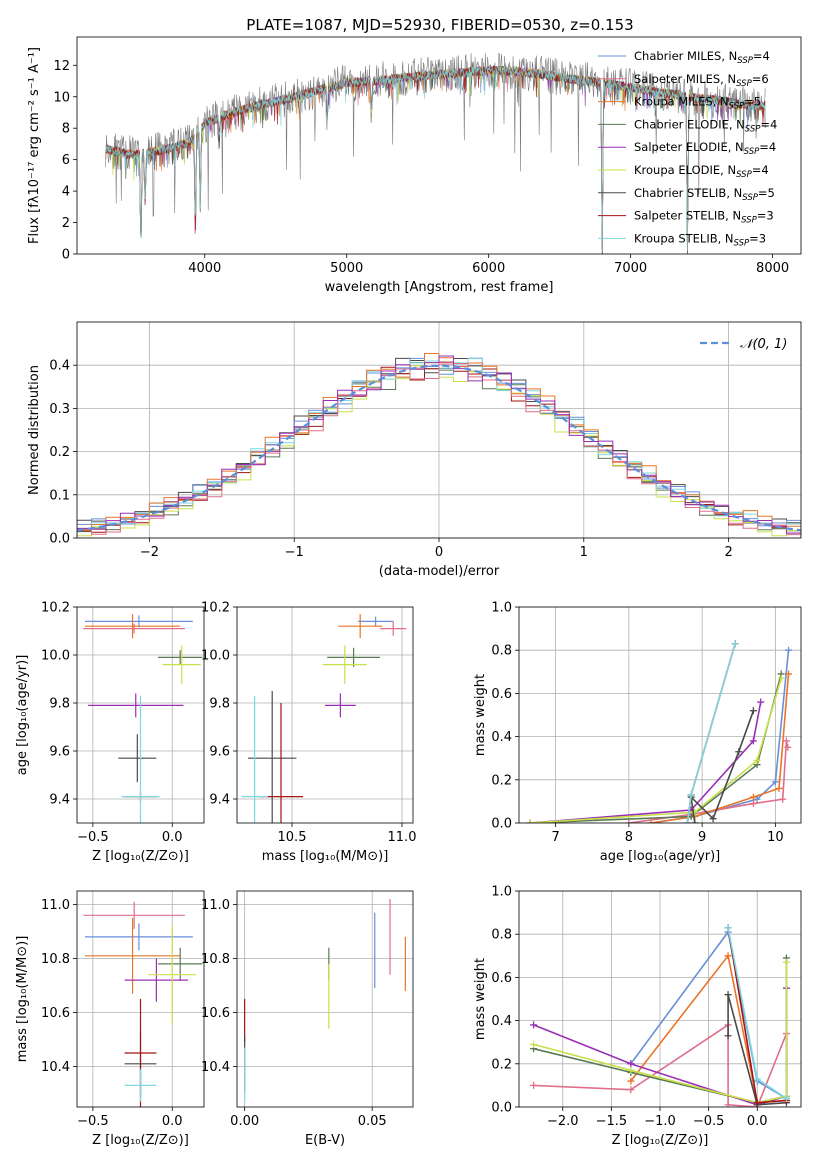 The width and height of the screenshot is (819, 1170). I want to click on x-tick-label: 8, so click(629, 837).